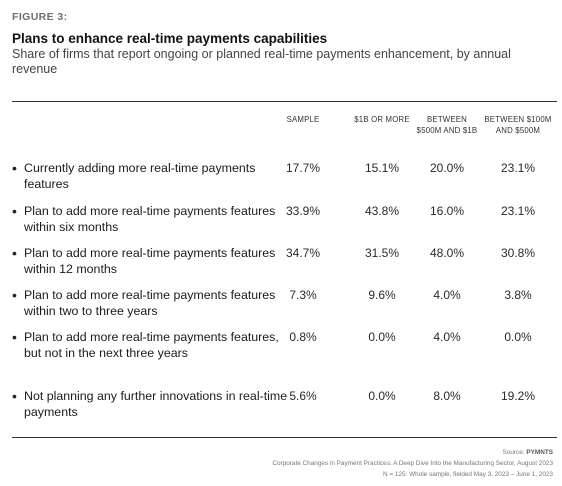 This screenshot has width=562, height=486. Describe the element at coordinates (518, 130) in the screenshot. I see `column-header-line: AND $500M` at that location.